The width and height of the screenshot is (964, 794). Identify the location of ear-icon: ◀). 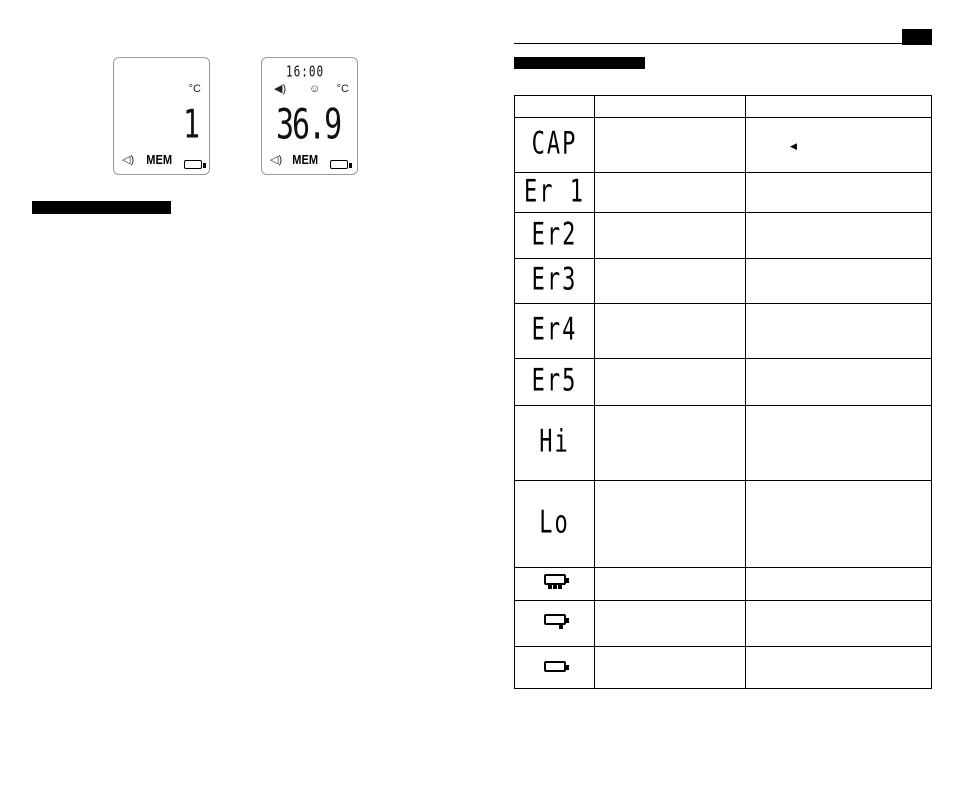
(280, 89).